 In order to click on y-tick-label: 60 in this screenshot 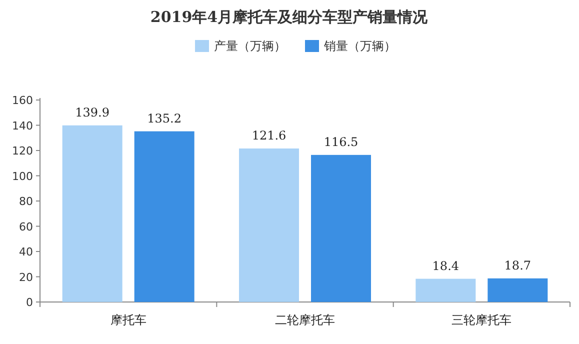, I will do `click(26, 227)`.